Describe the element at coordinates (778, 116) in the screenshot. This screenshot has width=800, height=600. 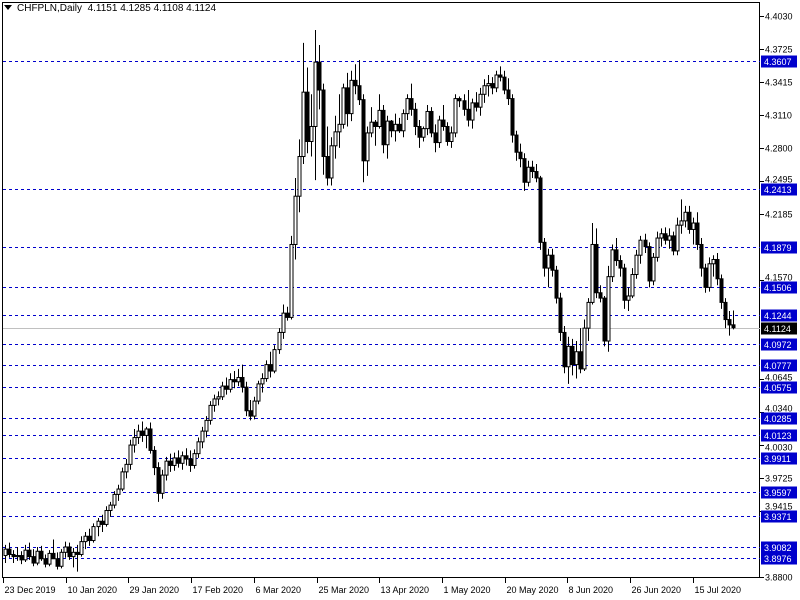
I see `y-tick-label: 4.3110` at that location.